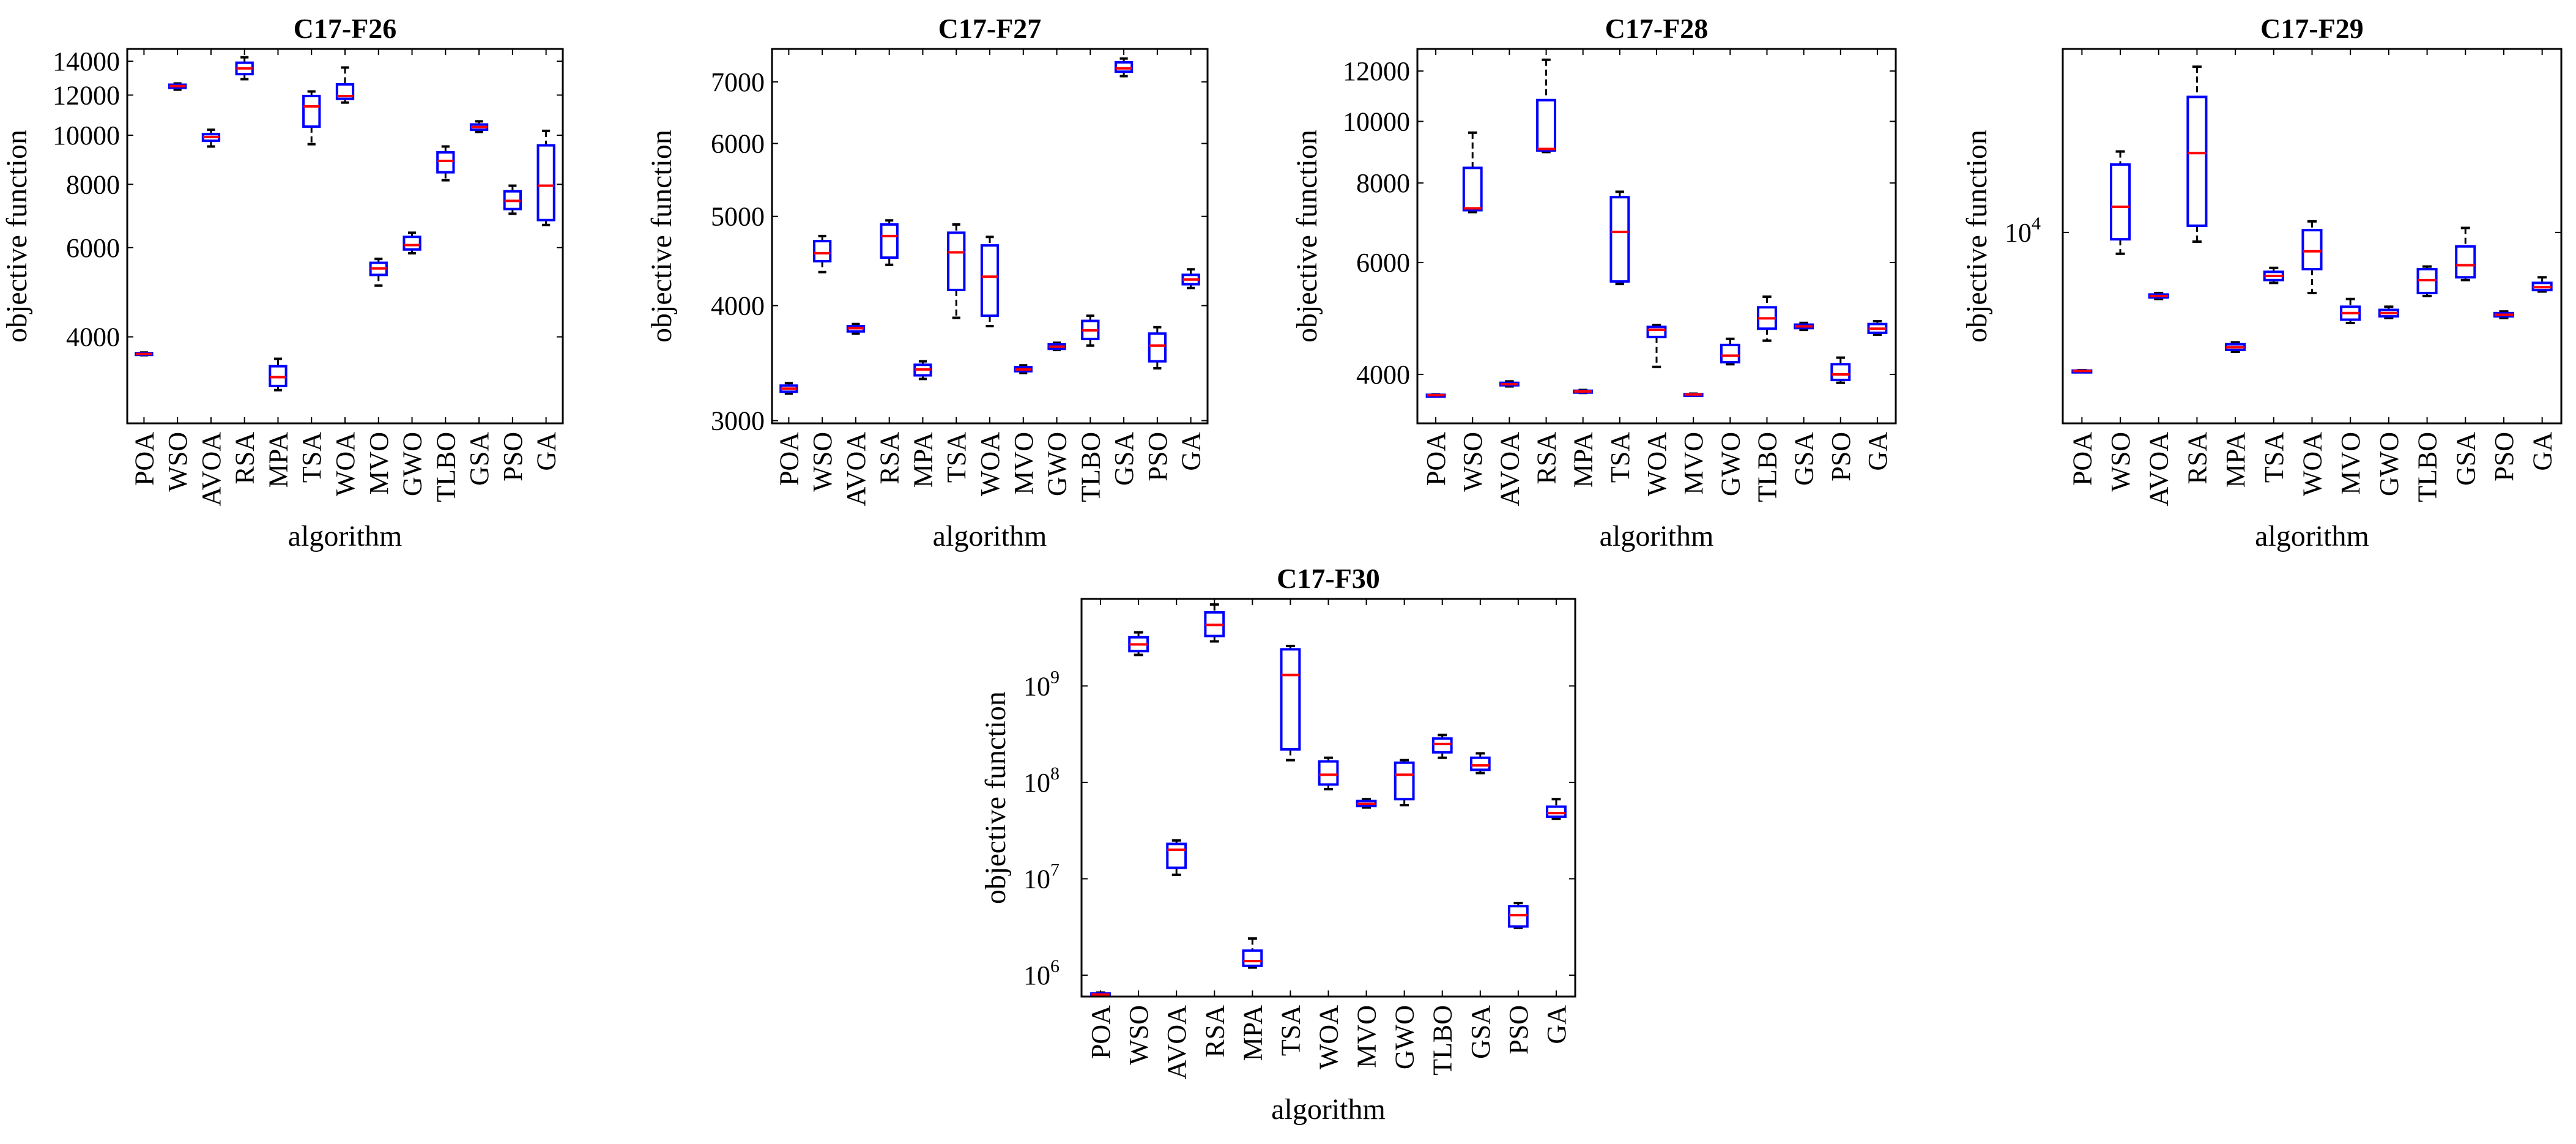 This screenshot has height=1144, width=2576. What do you see at coordinates (1307, 236) in the screenshot?
I see `y-axis-label: objective function` at bounding box center [1307, 236].